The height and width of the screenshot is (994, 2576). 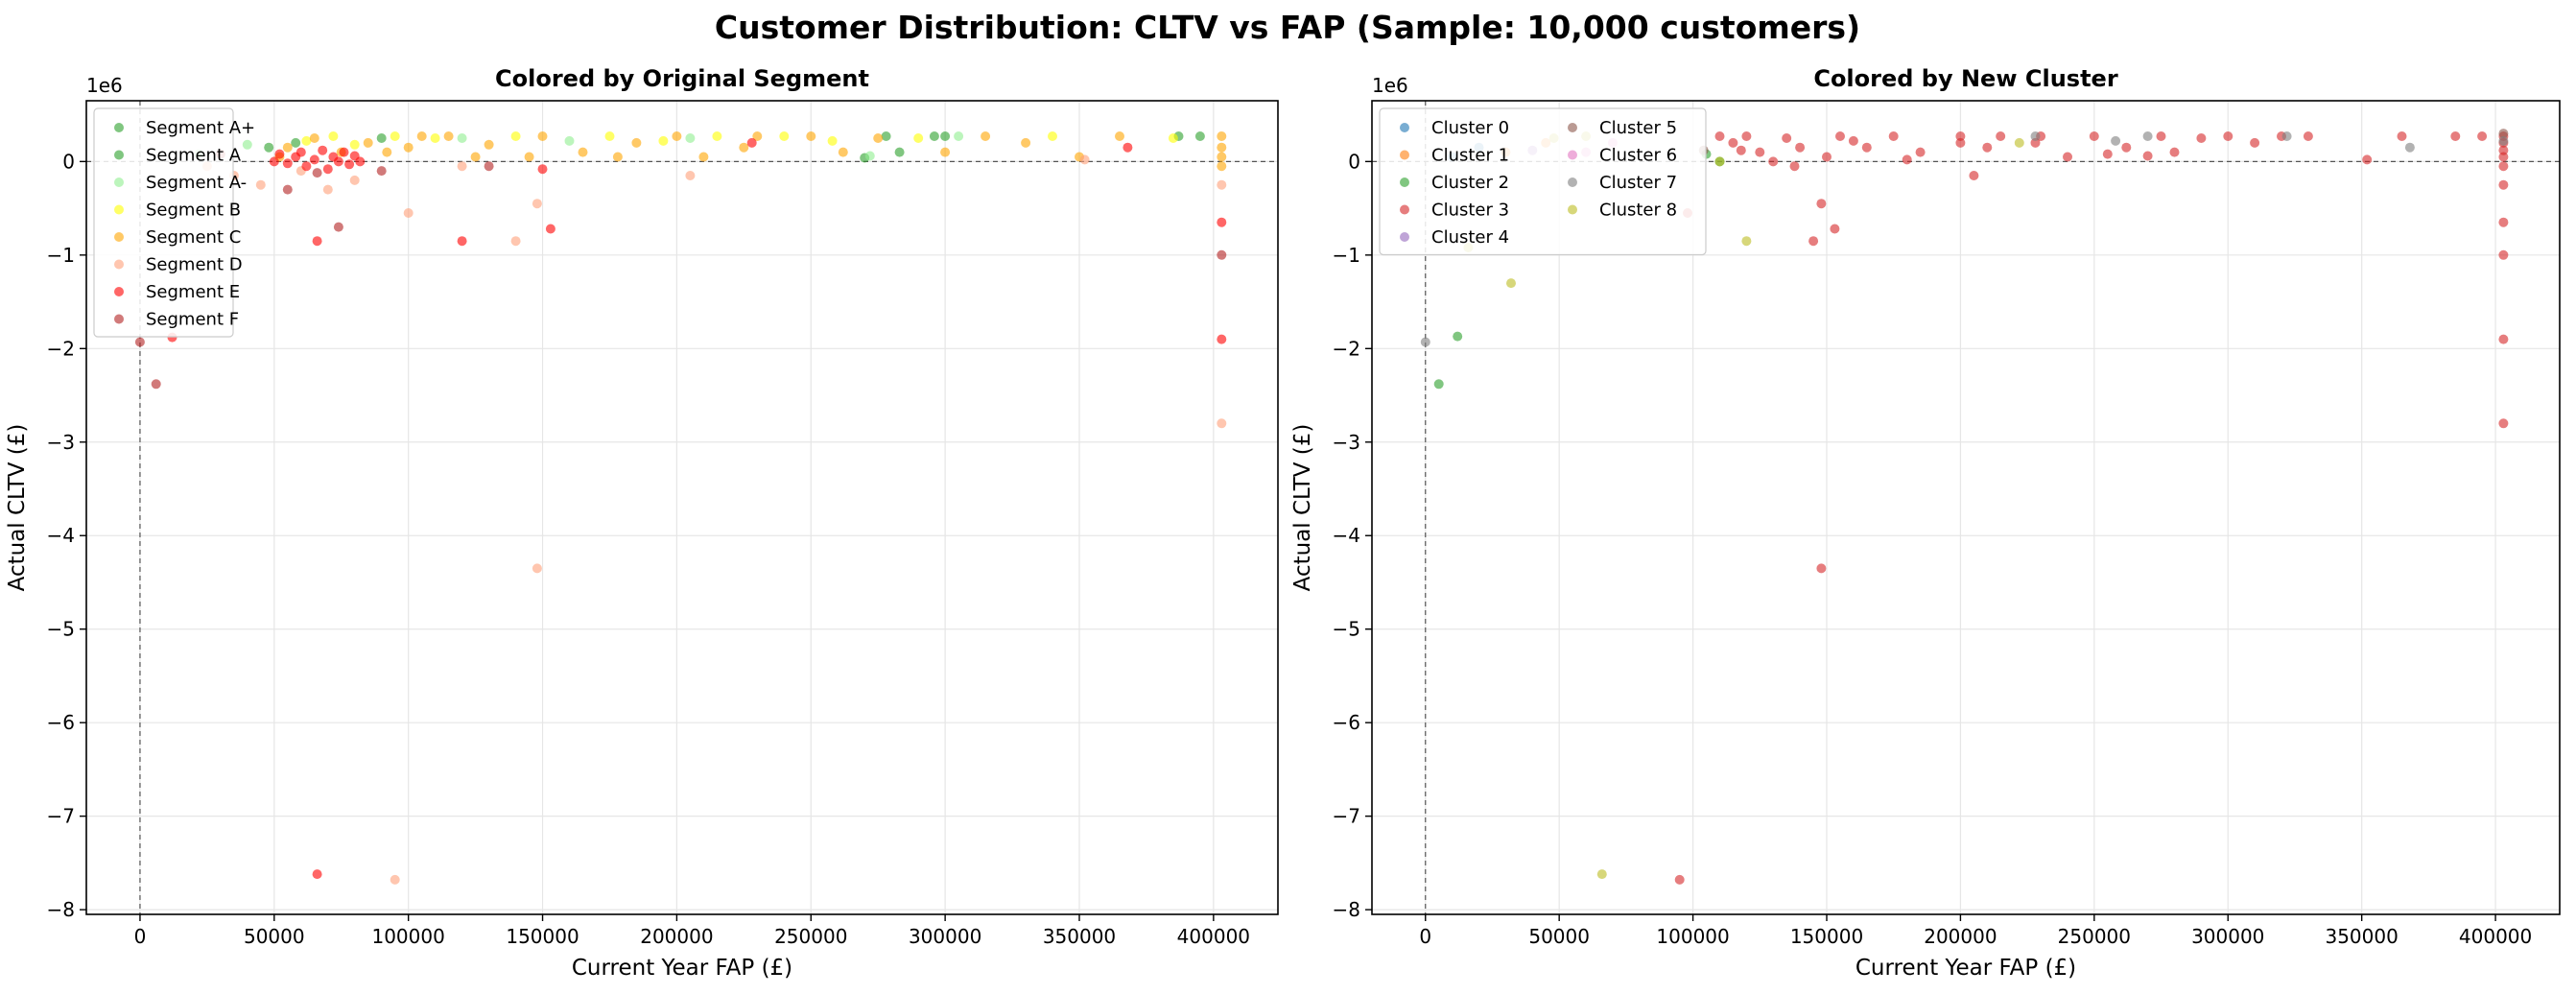 I want to click on legend-label: Segment E, so click(x=193, y=292).